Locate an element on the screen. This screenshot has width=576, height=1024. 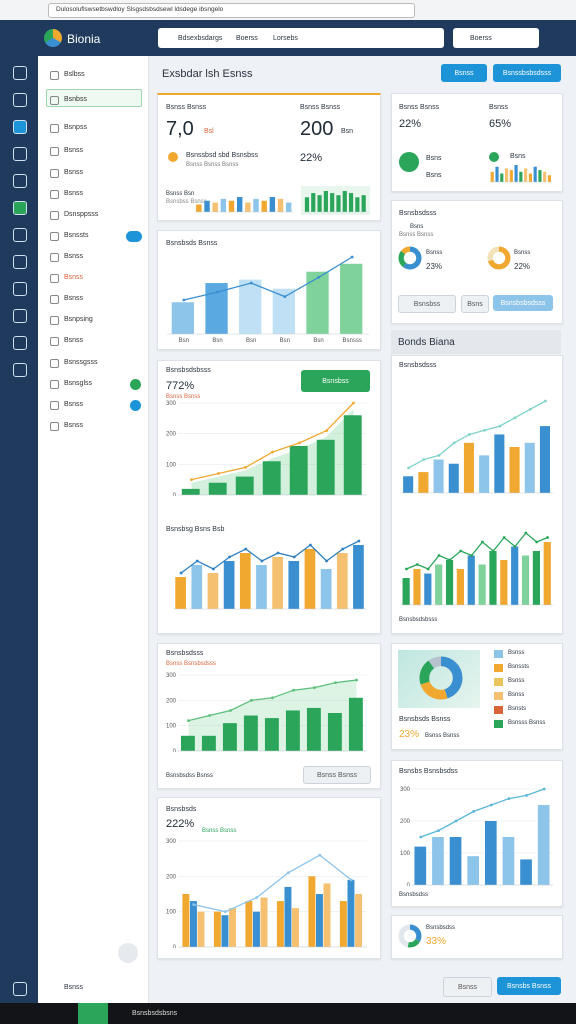
nav-item: Bsnpsing is located at coordinates (78, 319).